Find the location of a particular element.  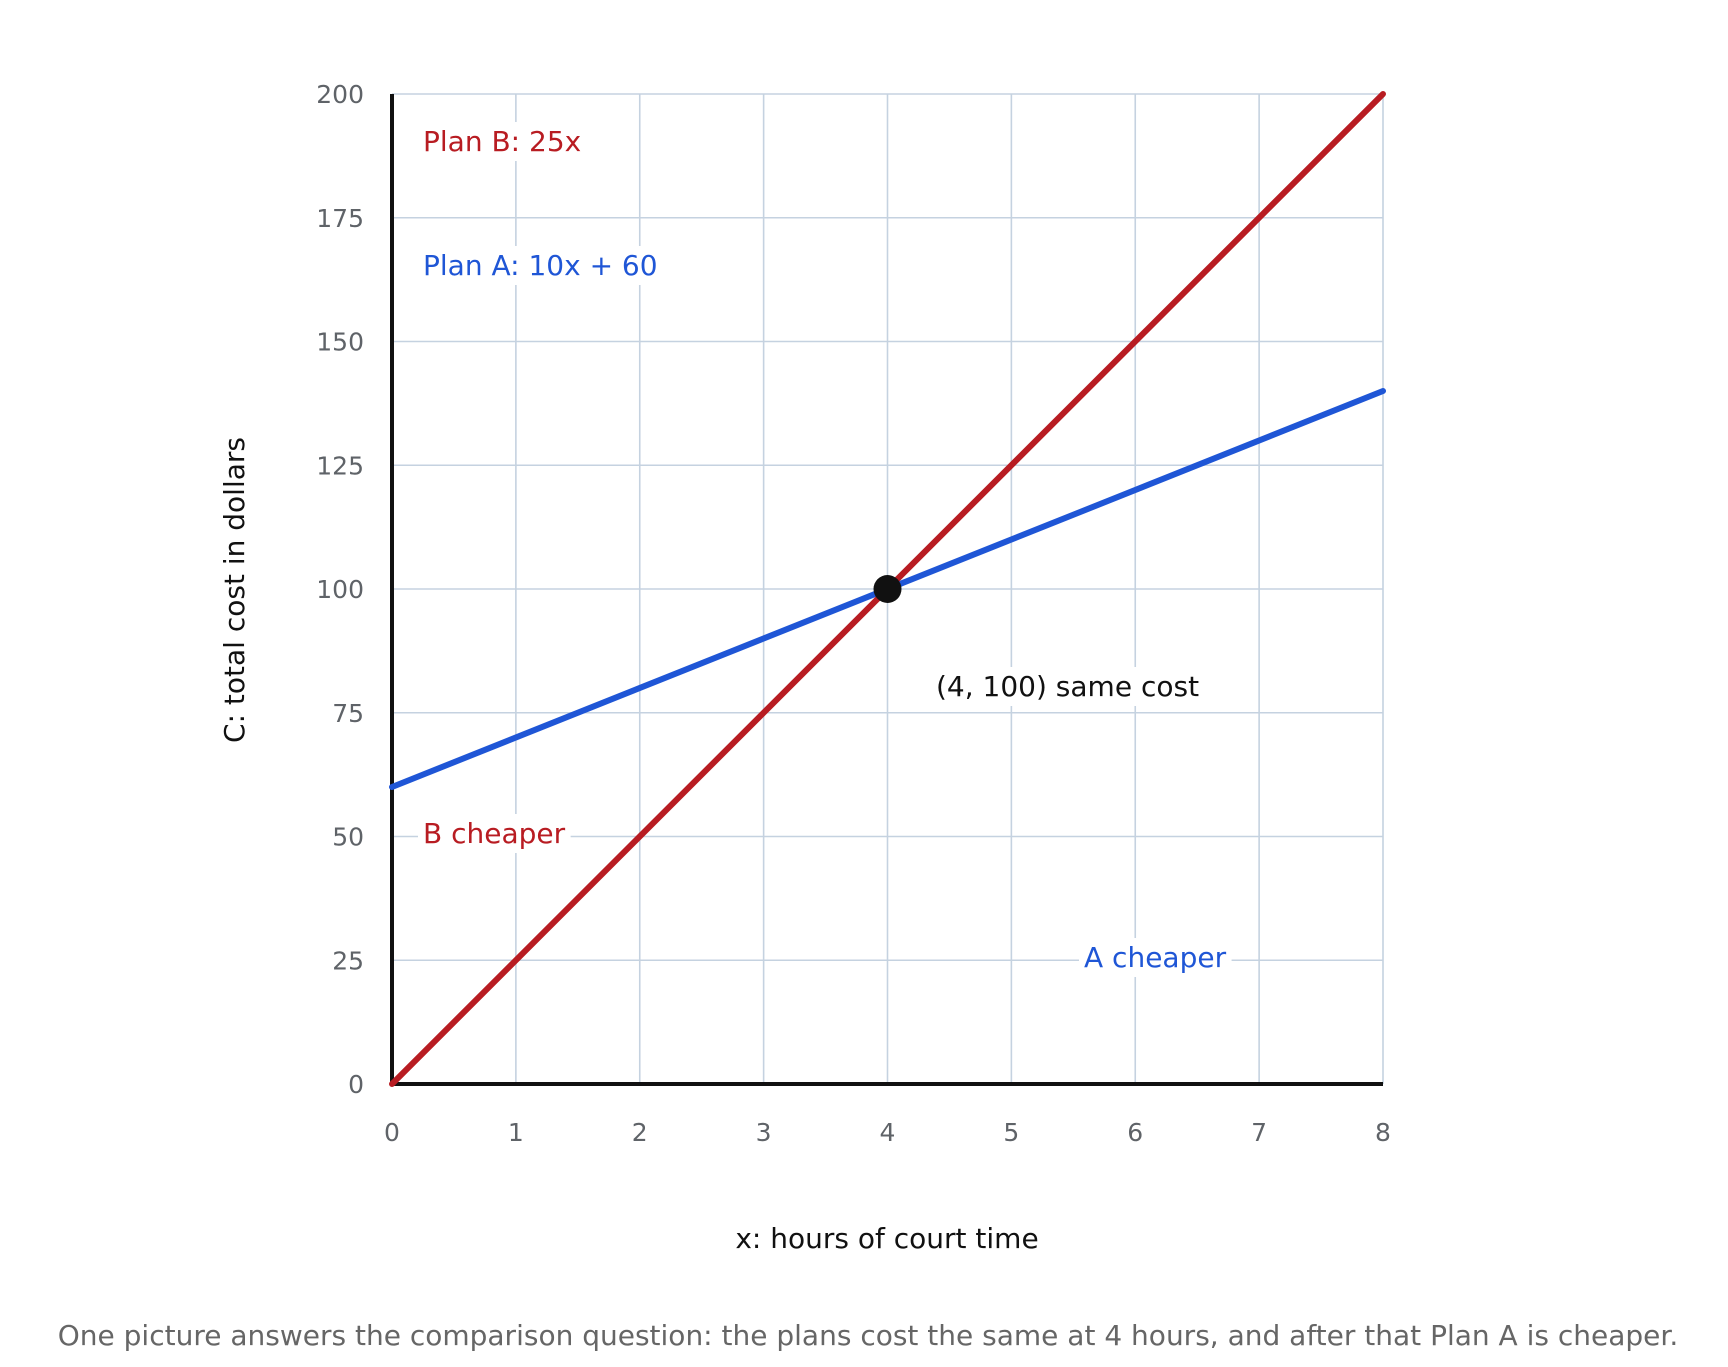

y-tick-label: 200 is located at coordinates (340, 94).